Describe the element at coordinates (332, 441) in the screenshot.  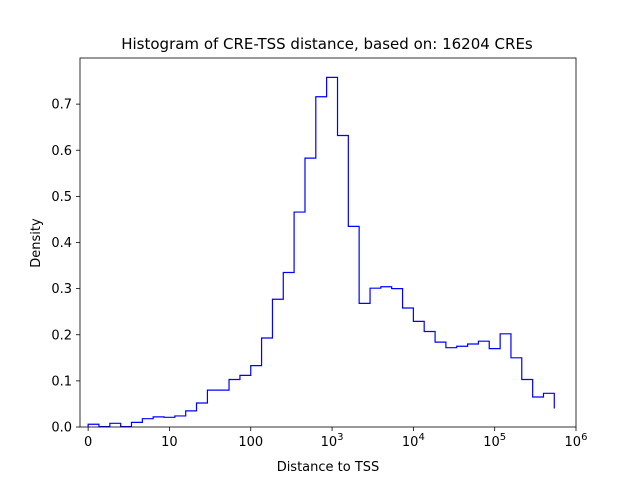
I see `x-tick-label: 10³` at that location.